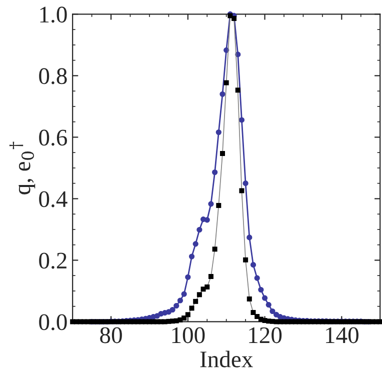 Image resolution: width=382 pixels, height=383 pixels. What do you see at coordinates (52, 260) in the screenshot?
I see `y-tick-label: 0.2` at bounding box center [52, 260].